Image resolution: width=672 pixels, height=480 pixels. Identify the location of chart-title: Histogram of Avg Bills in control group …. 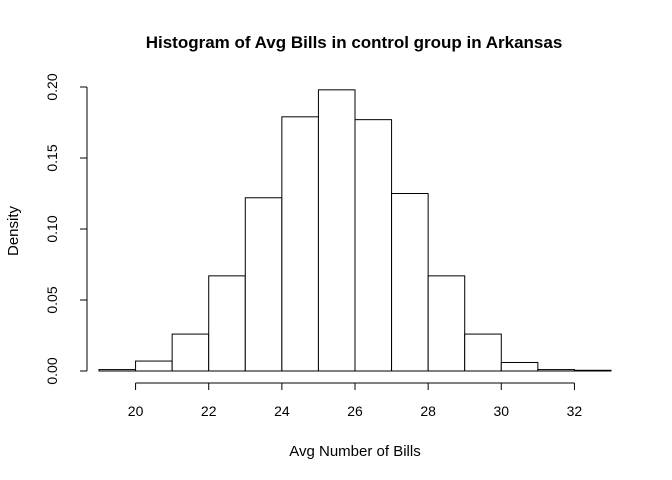
(354, 42).